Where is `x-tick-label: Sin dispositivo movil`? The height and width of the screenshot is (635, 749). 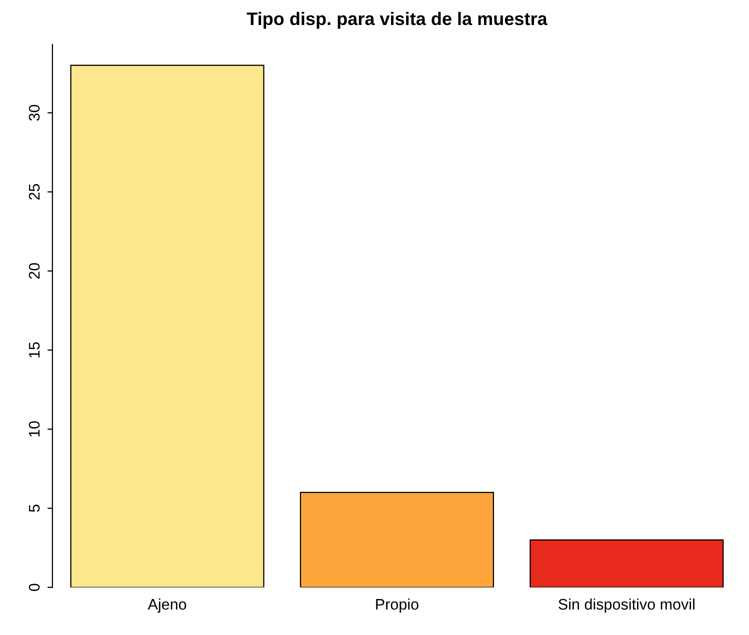
x-tick-label: Sin dispositivo movil is located at coordinates (626, 605).